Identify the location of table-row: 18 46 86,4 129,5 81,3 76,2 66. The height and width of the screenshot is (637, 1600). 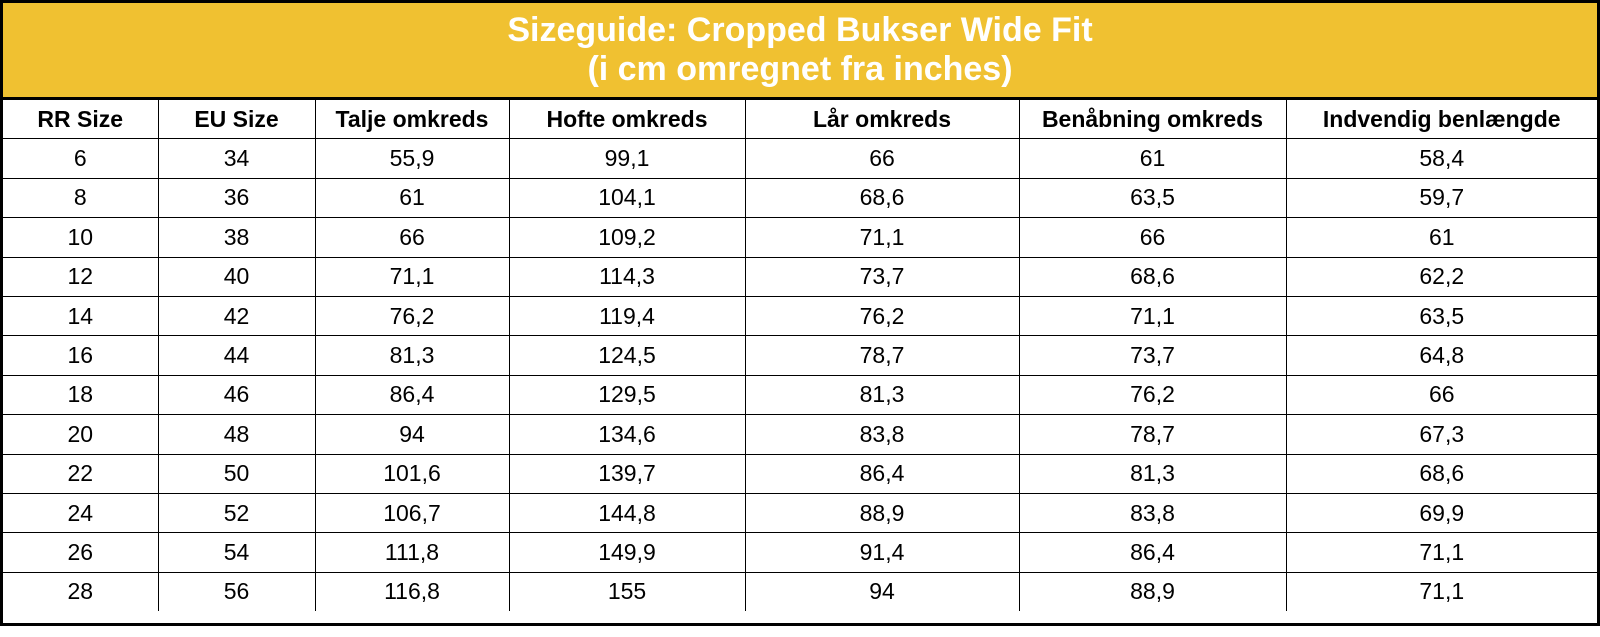
(800, 395).